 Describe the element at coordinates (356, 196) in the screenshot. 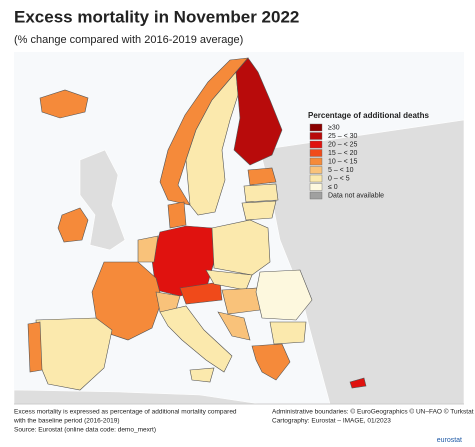

I see `legend-label: Data not available` at that location.